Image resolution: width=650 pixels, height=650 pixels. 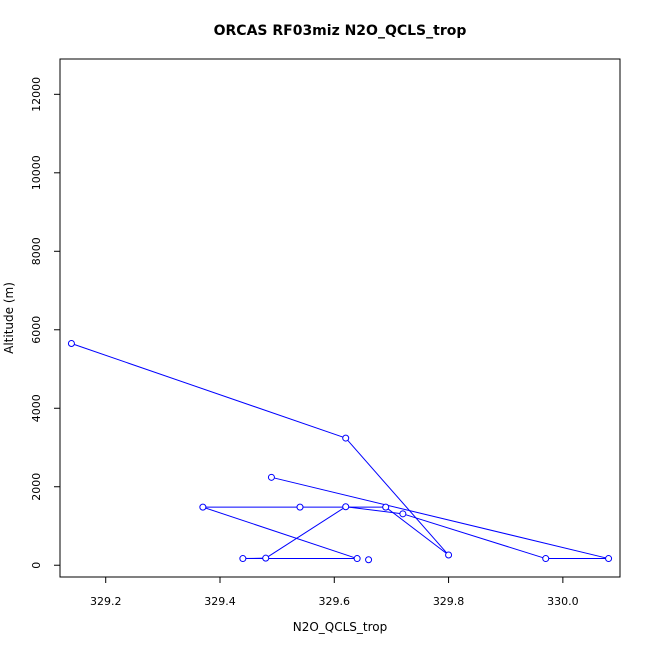 What do you see at coordinates (36, 565) in the screenshot?
I see `y-tick-label: 0` at bounding box center [36, 565].